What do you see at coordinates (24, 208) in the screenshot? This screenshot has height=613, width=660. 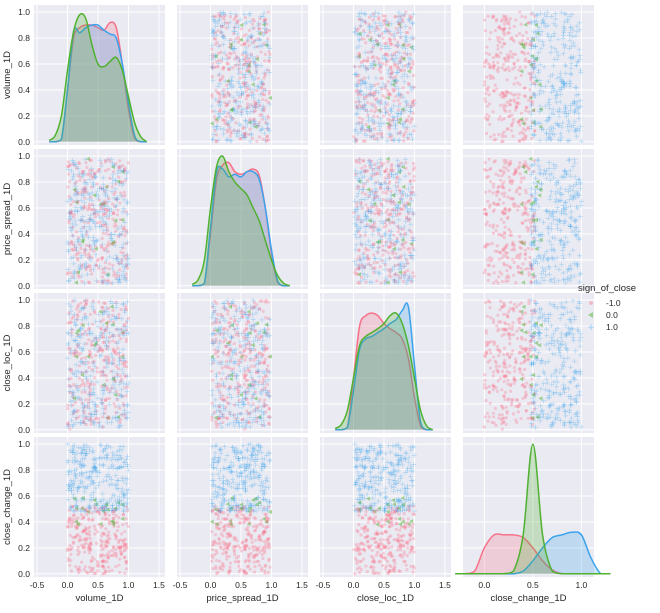 I see `y-tick-label: 0.6` at bounding box center [24, 208].